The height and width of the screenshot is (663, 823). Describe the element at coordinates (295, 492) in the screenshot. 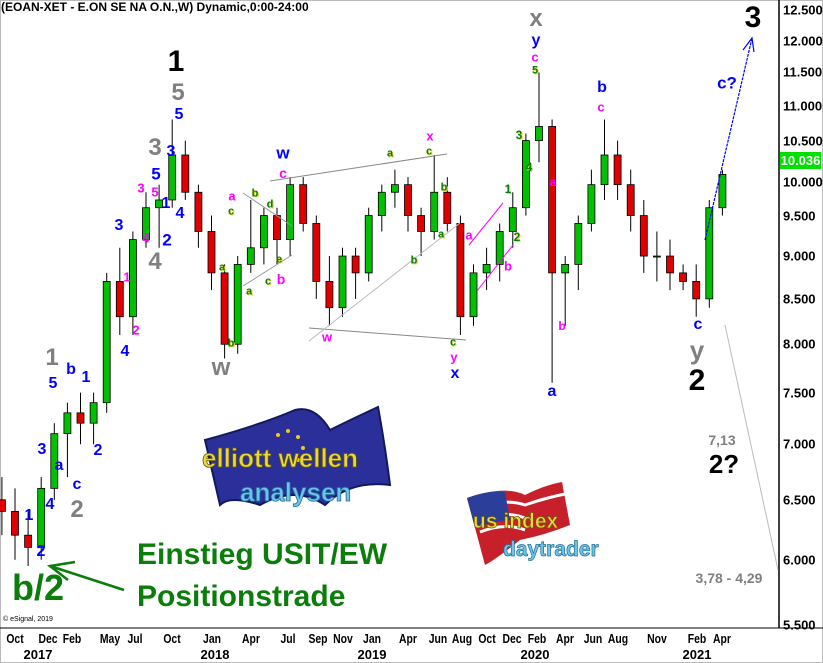

I see `svg-text: analysen` at that location.